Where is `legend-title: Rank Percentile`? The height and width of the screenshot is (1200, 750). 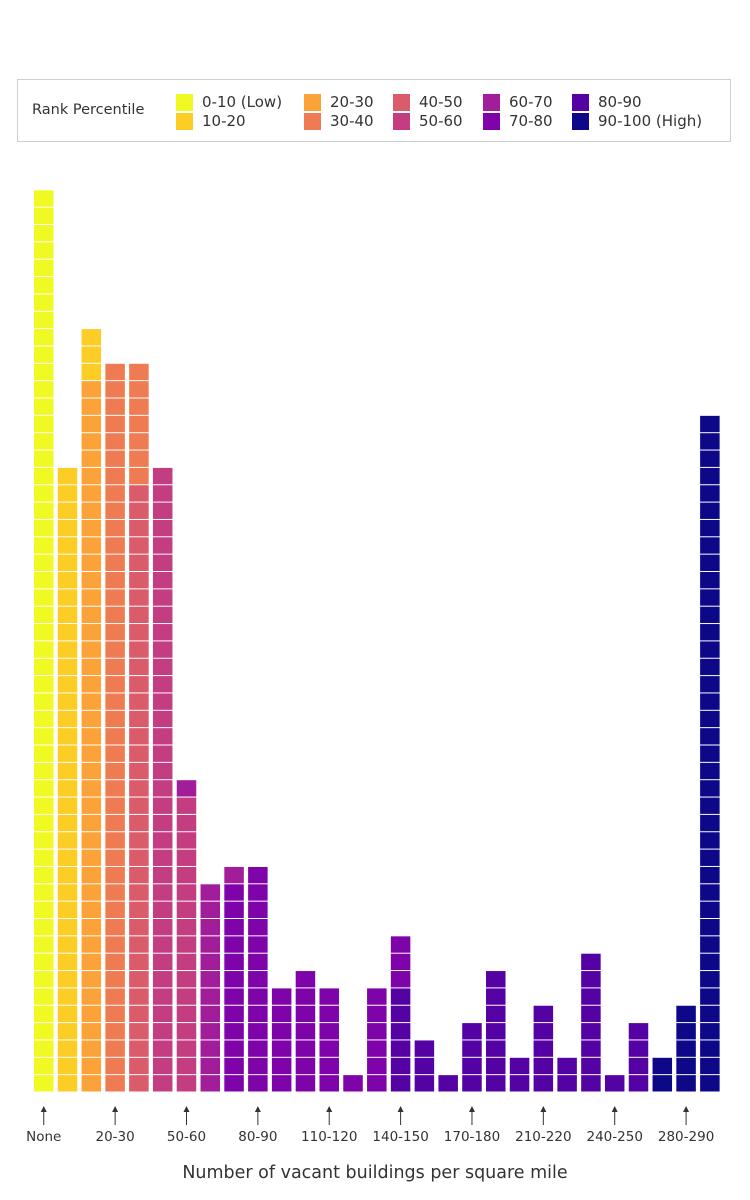
legend-title: Rank Percentile is located at coordinates (88, 110).